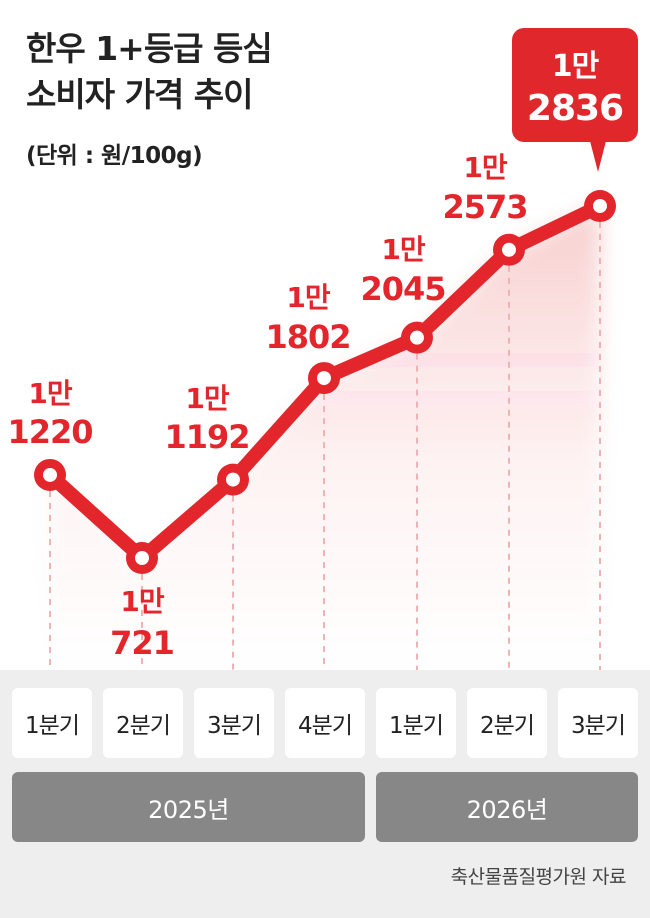 The height and width of the screenshot is (918, 650). What do you see at coordinates (234, 723) in the screenshot?
I see `x-tick-2025-q3: 3분기` at bounding box center [234, 723].